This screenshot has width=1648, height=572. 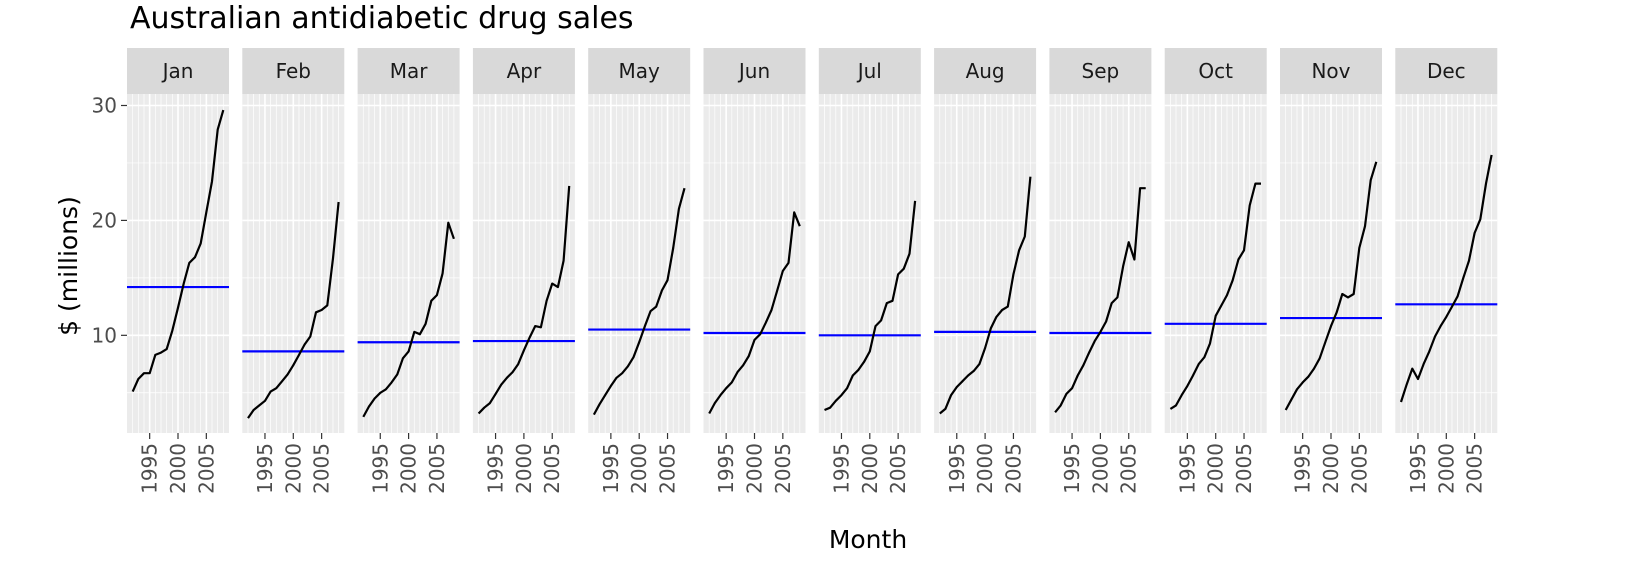 I want to click on facet-strip-label: Nov, so click(x=1330, y=71).